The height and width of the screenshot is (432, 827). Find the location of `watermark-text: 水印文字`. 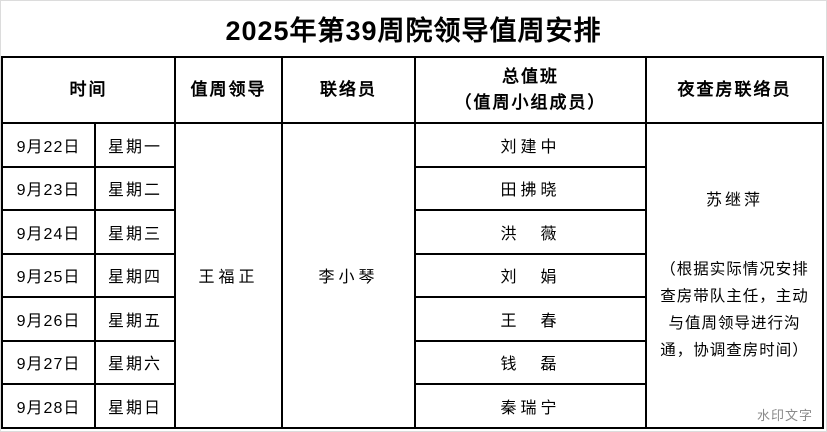

watermark-text: 水印文字 is located at coordinates (784, 415).